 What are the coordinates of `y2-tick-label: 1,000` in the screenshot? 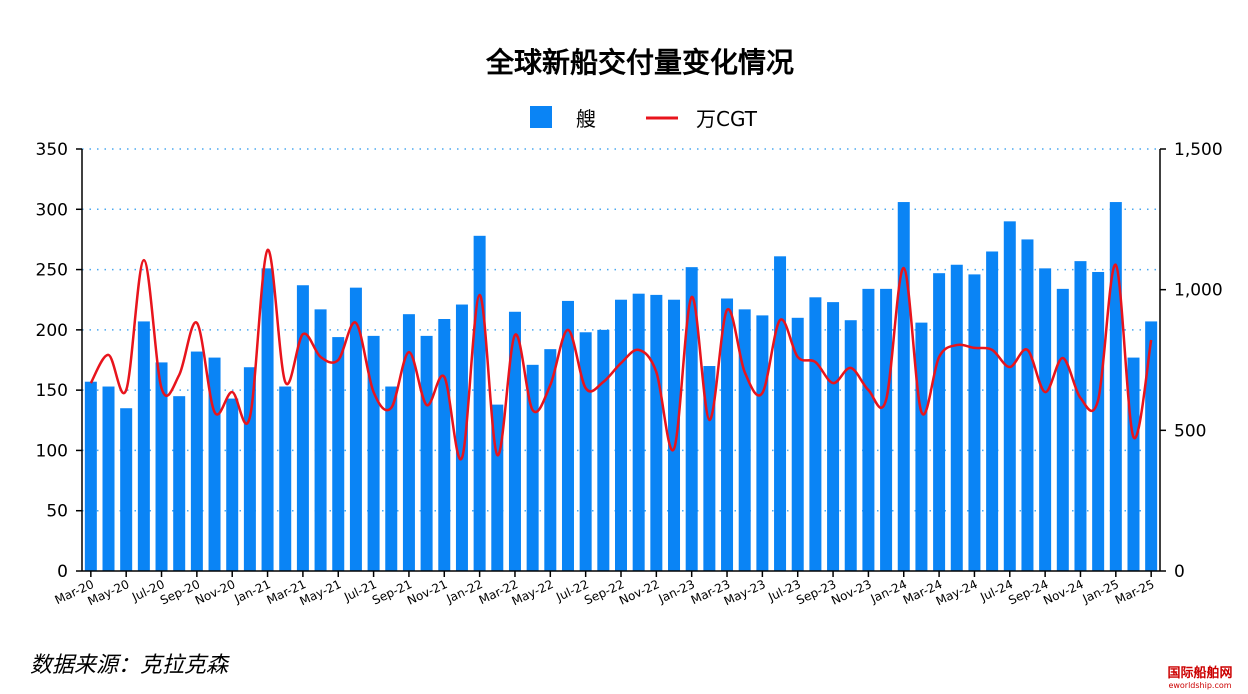 It's located at (1198, 291).